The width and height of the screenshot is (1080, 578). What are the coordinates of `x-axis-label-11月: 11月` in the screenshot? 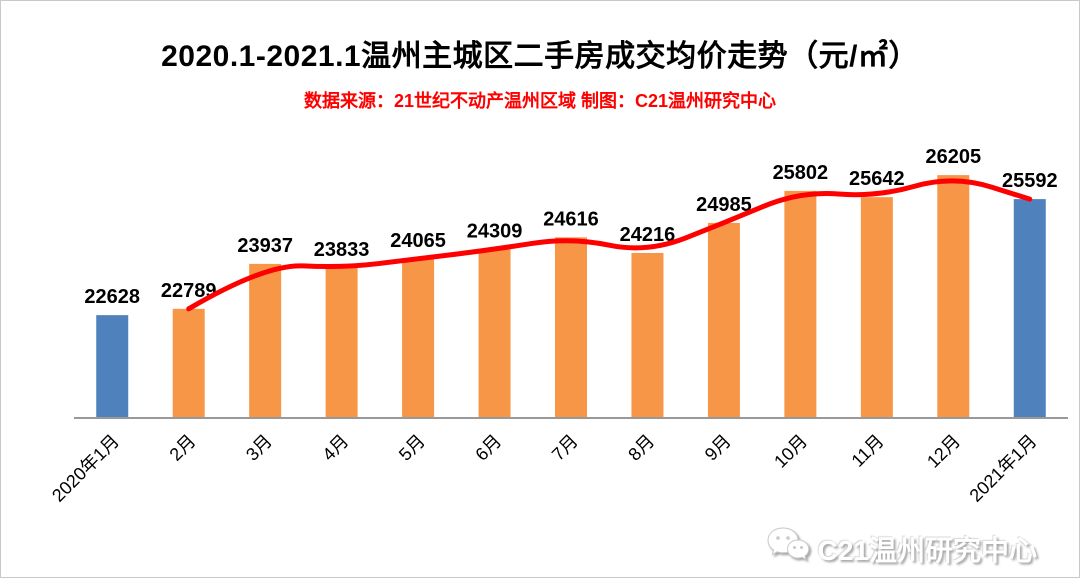 It's located at (868, 451).